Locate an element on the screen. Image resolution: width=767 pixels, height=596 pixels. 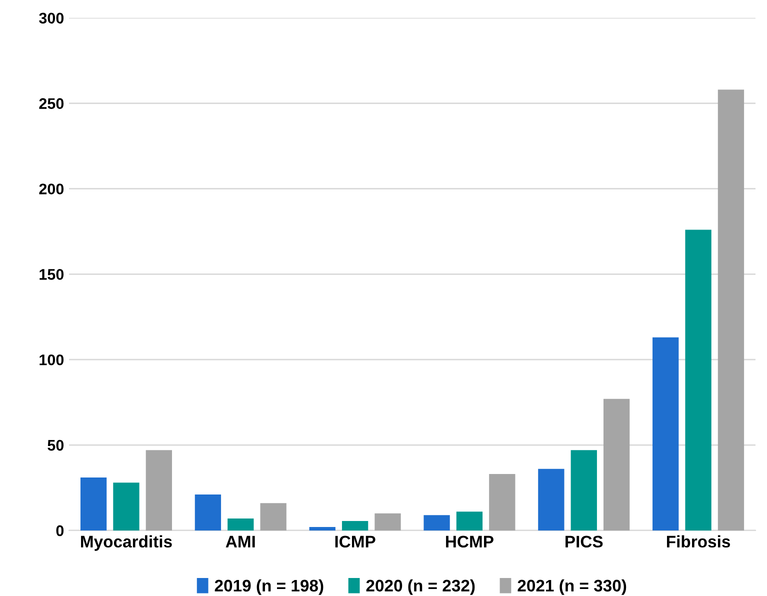
y-tick-label: 0 is located at coordinates (60, 530).